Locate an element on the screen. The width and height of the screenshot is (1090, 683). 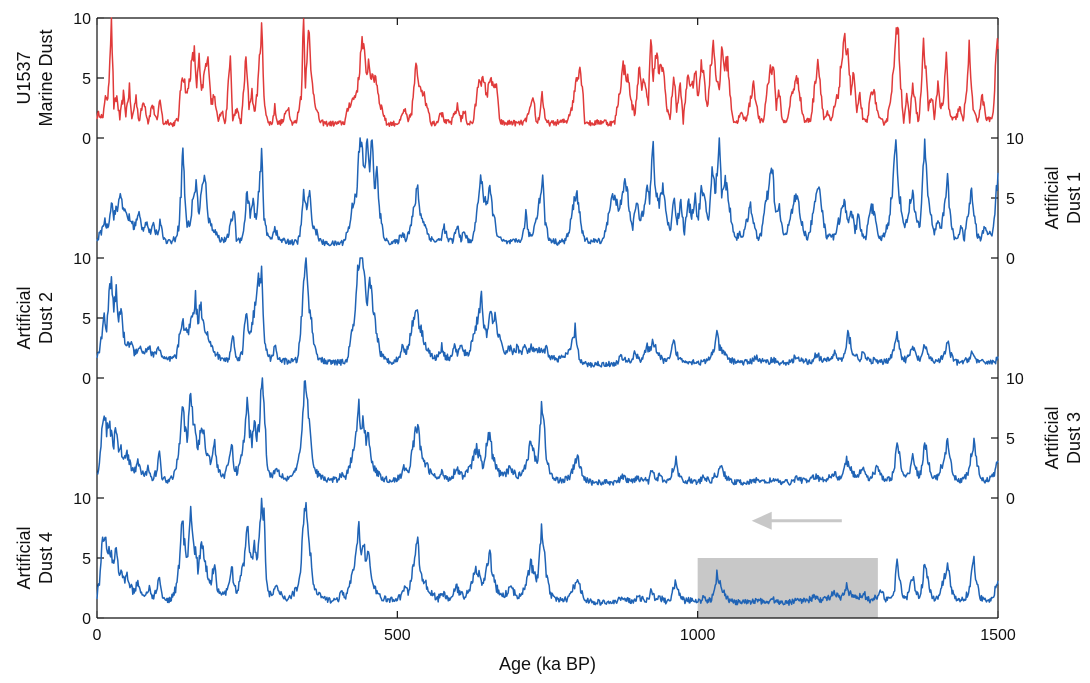
panel-label-line: Marine Dust is located at coordinates (46, 77).